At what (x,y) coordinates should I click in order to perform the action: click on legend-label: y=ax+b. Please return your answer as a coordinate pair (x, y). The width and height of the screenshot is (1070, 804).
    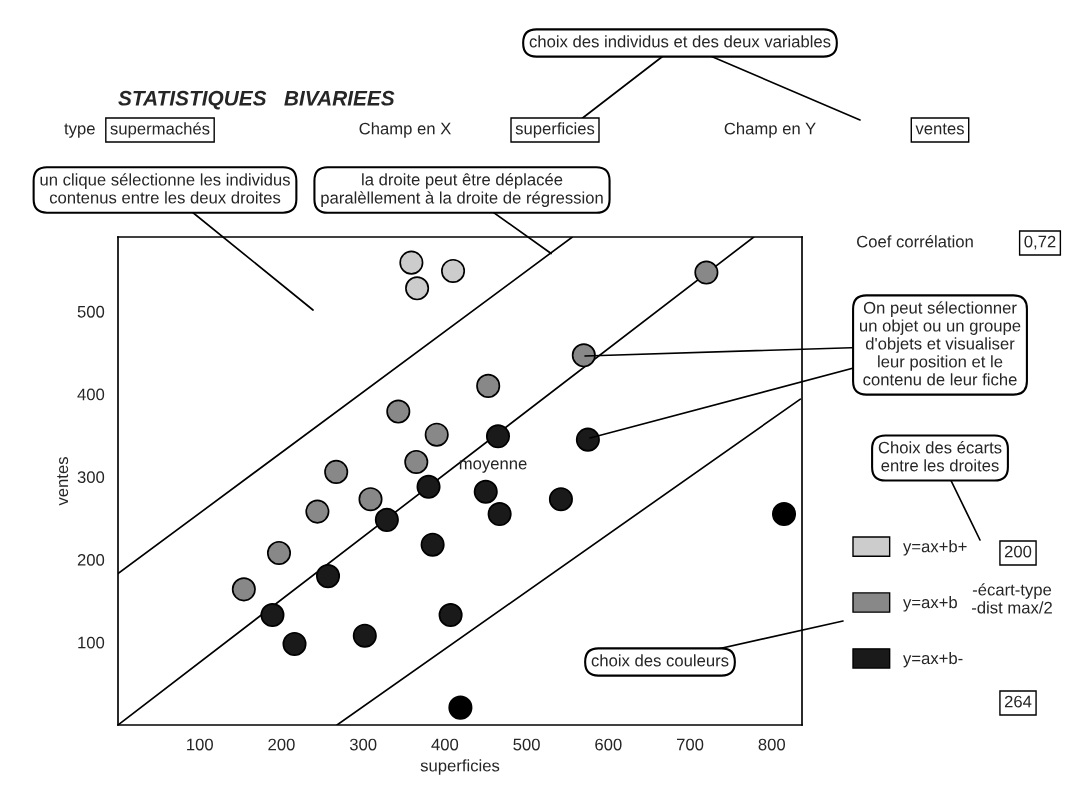
    Looking at the image, I should click on (930, 604).